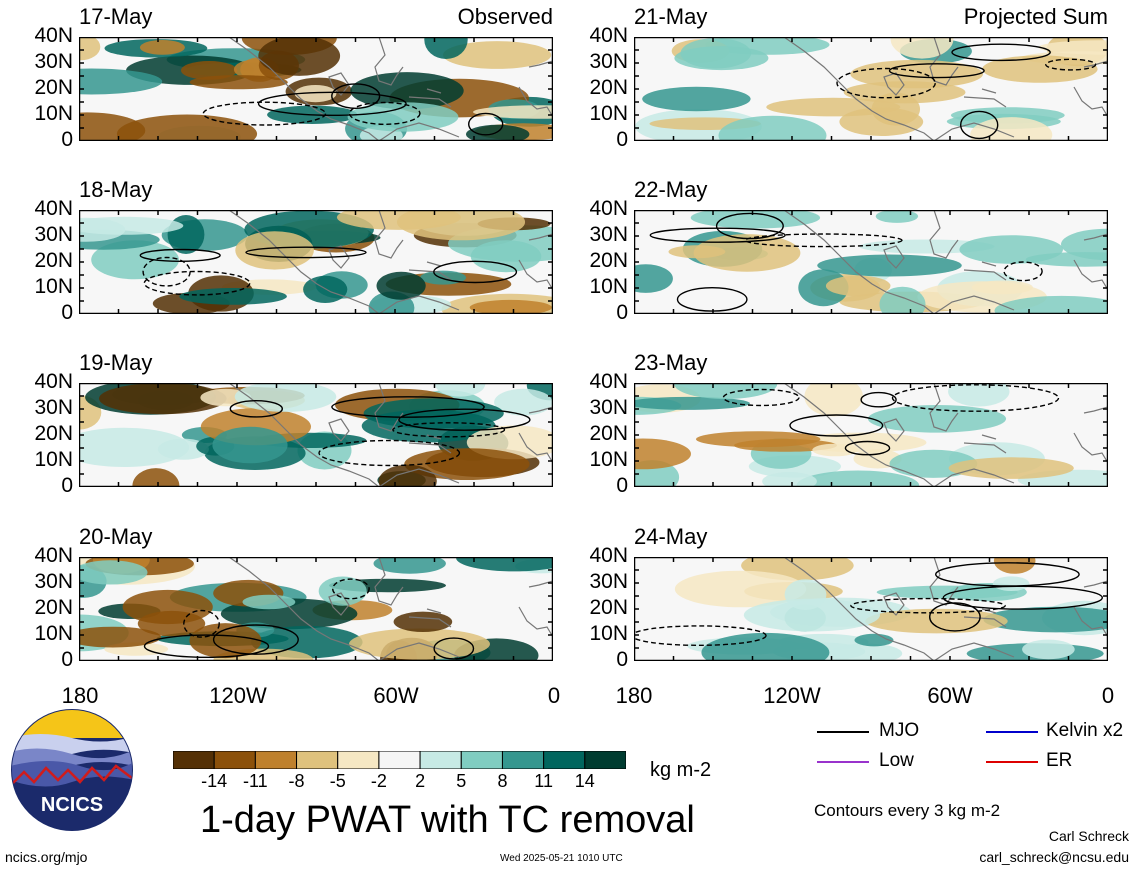 This screenshot has height=871, width=1135. Describe the element at coordinates (316, 609) in the screenshot. I see `map-panel-20-may` at that location.